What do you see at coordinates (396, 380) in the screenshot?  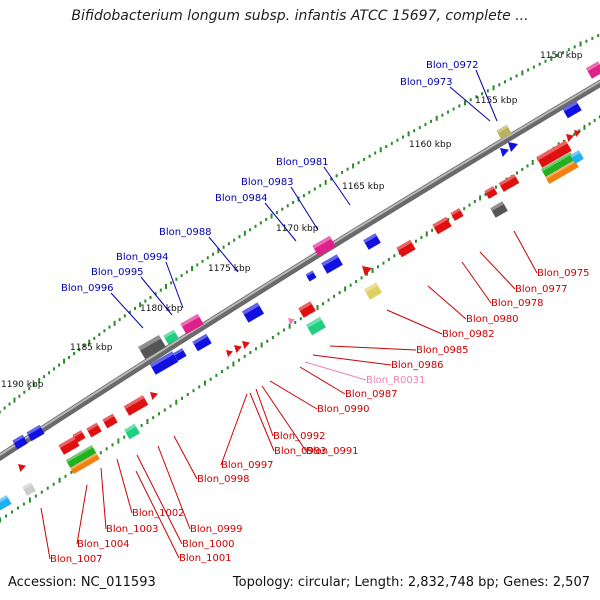 I see `gene-label: Blon_R0031` at bounding box center [396, 380].